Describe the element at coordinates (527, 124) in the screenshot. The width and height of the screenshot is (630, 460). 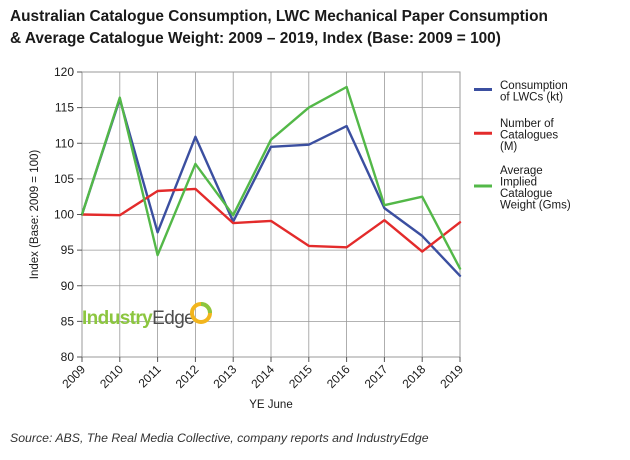
I see `legend-label-line: Number of` at that location.